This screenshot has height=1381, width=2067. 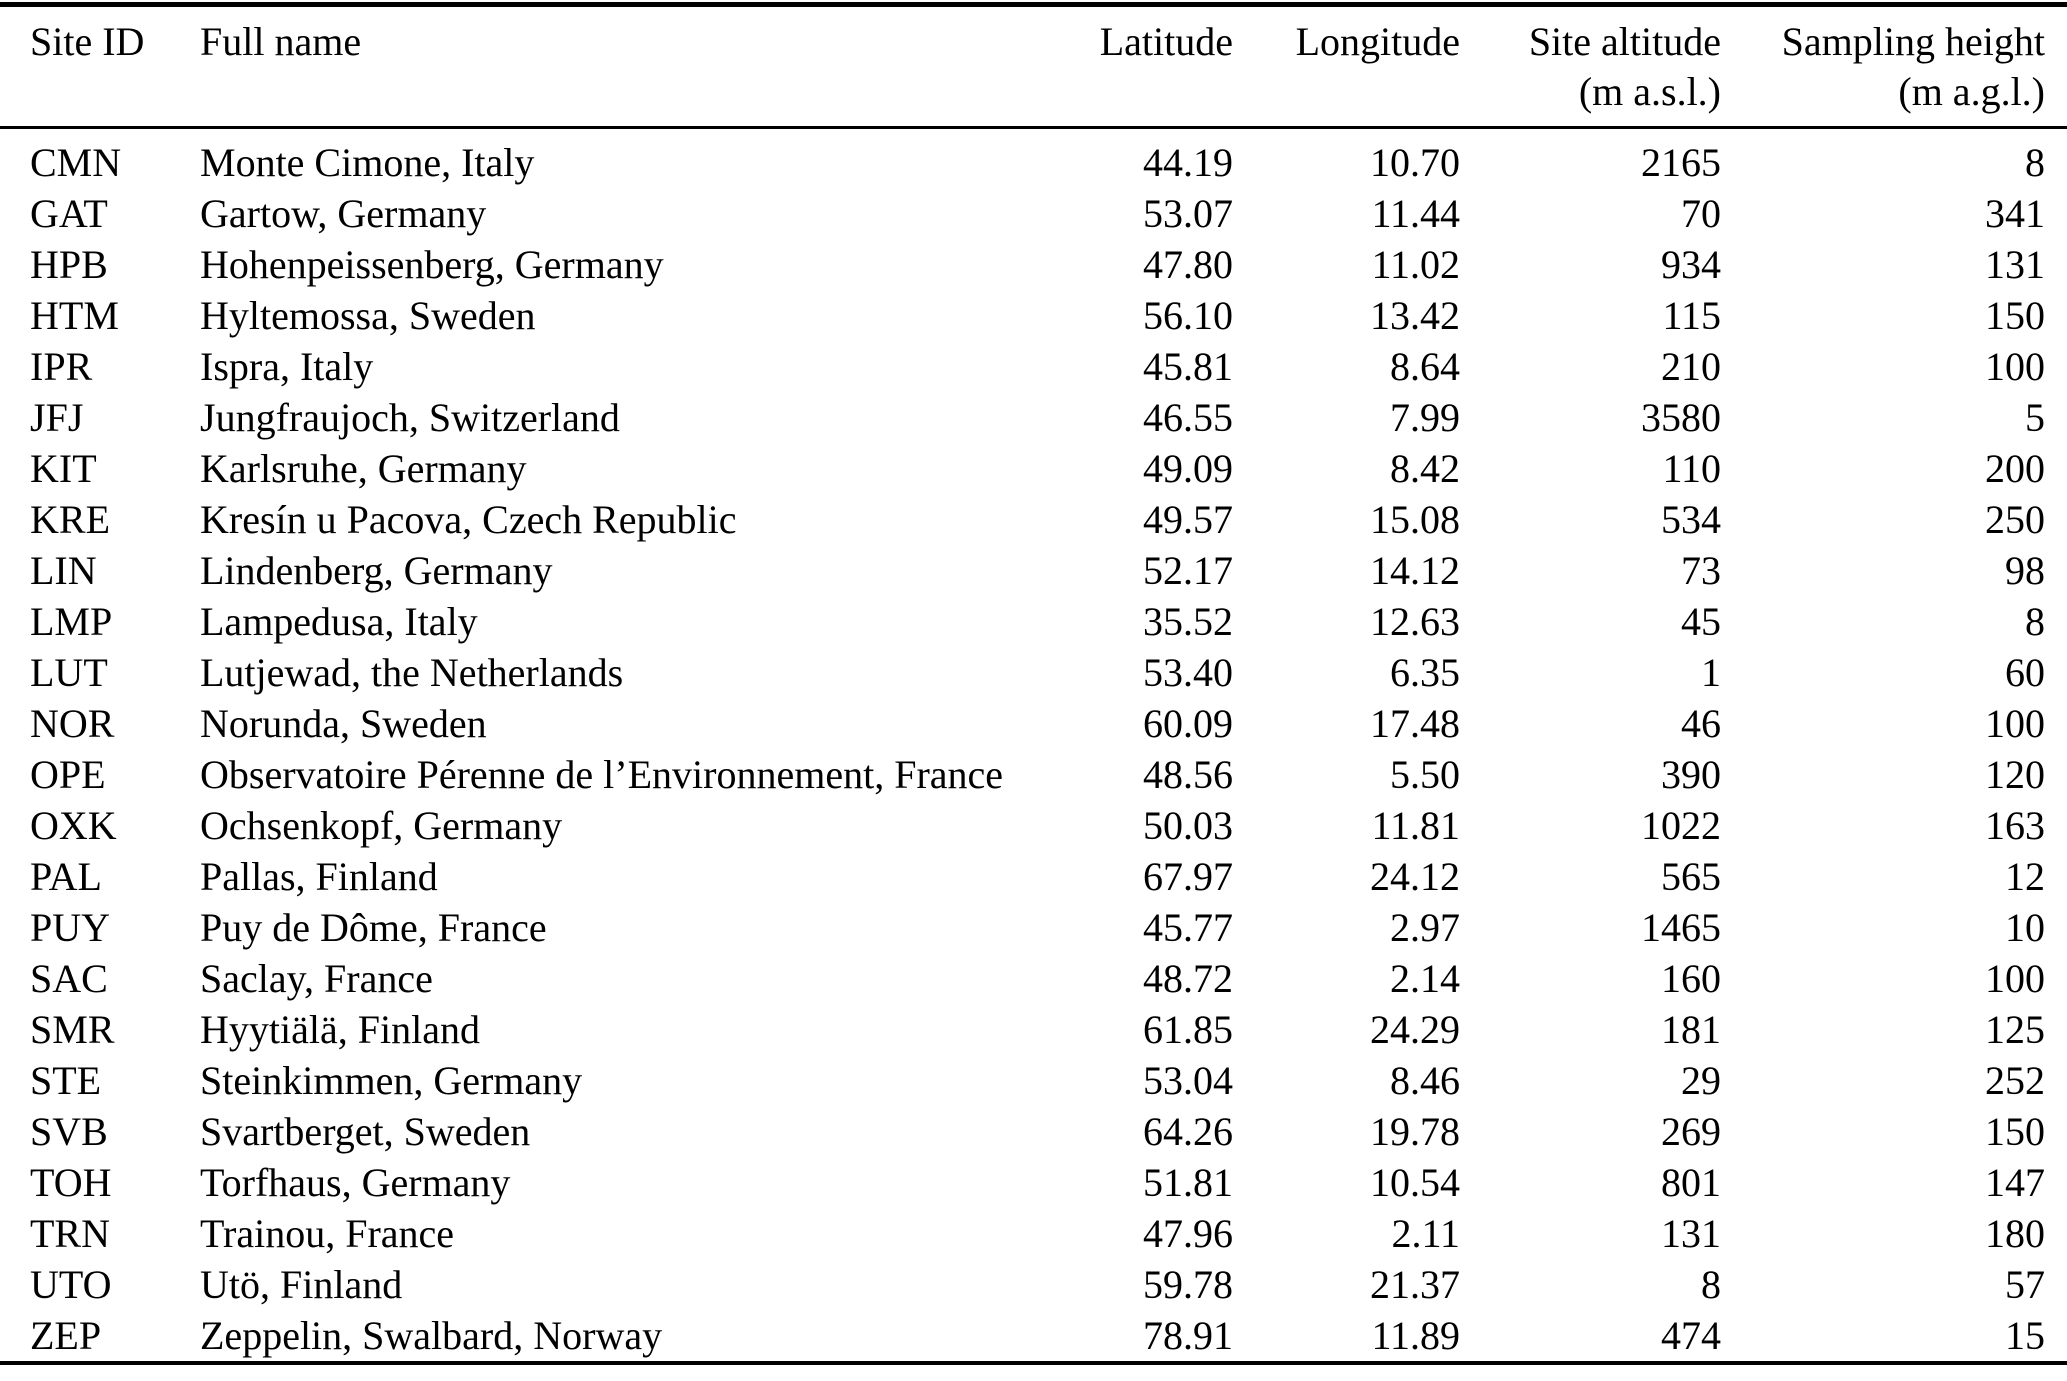 I want to click on table-row: TOH Torfhaus, Germany 51.81 10.54 801 147, so click(x=1033, y=1182).